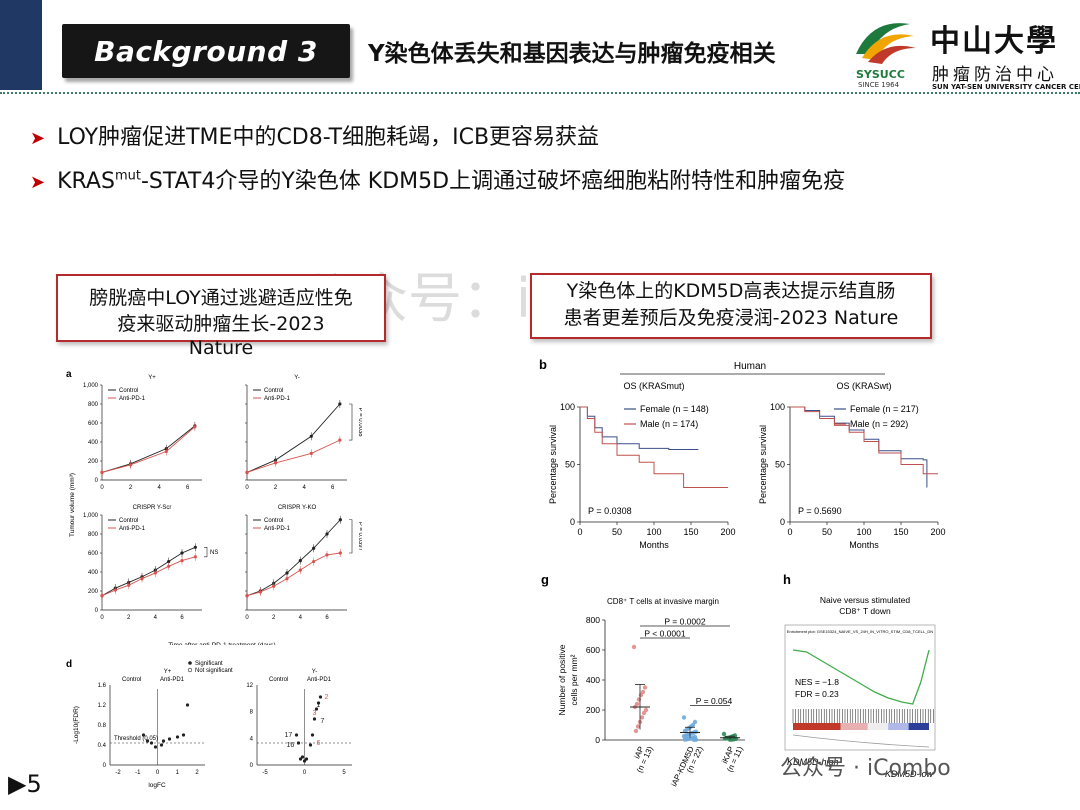 The image size is (1080, 810). I want to click on gene-label: 16, so click(291, 745).